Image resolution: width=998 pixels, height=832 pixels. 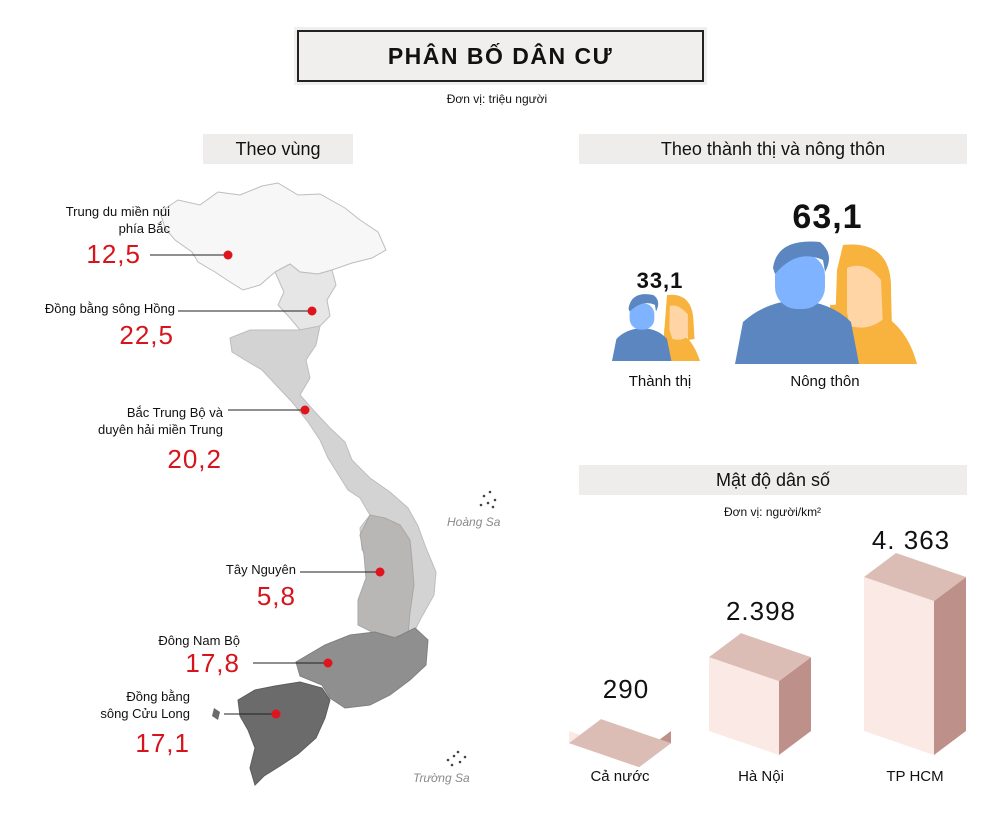 I want to click on unit-label: Đơn vị: triệu người, so click(x=497, y=99).